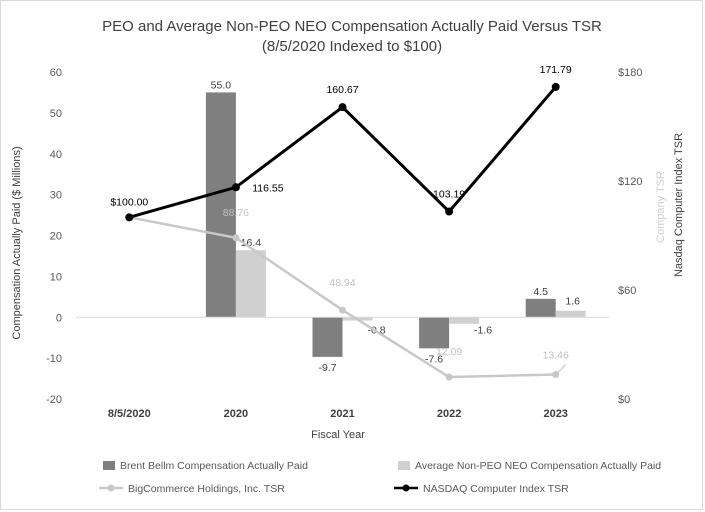 The height and width of the screenshot is (512, 705). I want to click on legend-label: NASDAQ Computer Index TSR, so click(496, 489).